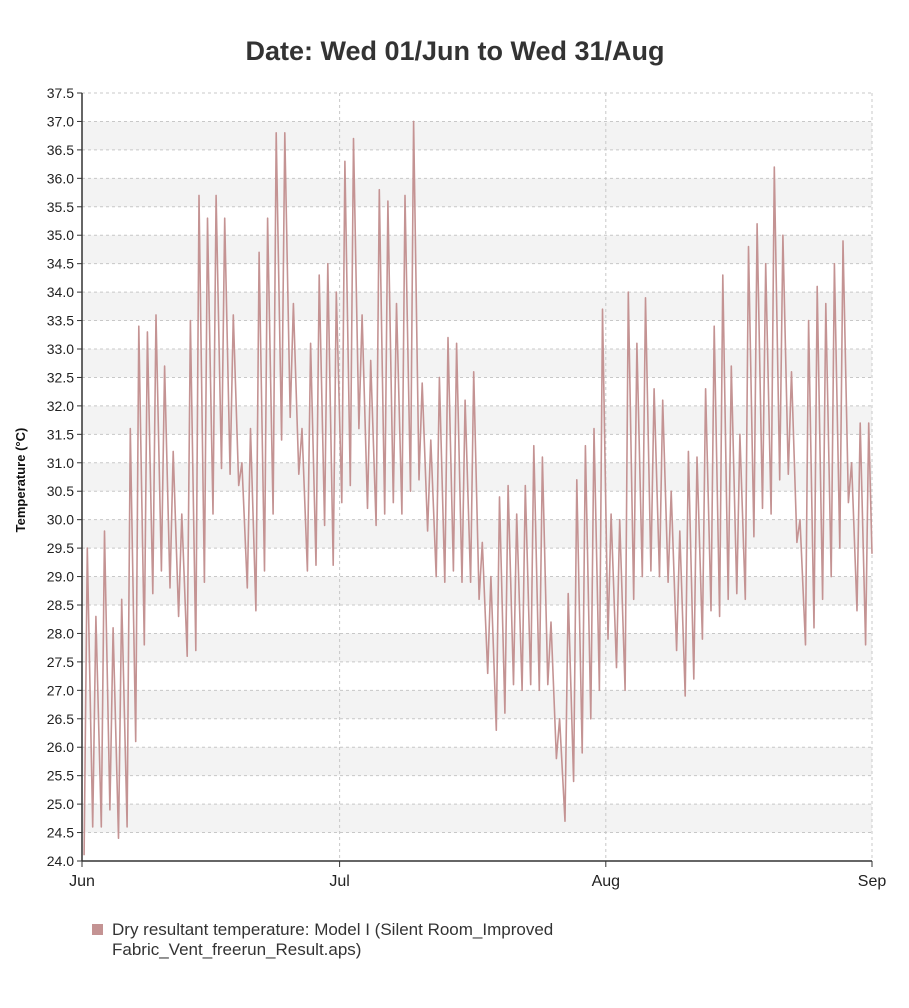 Image resolution: width=909 pixels, height=1008 pixels. What do you see at coordinates (60, 178) in the screenshot?
I see `y-tick-label: 36.0` at bounding box center [60, 178].